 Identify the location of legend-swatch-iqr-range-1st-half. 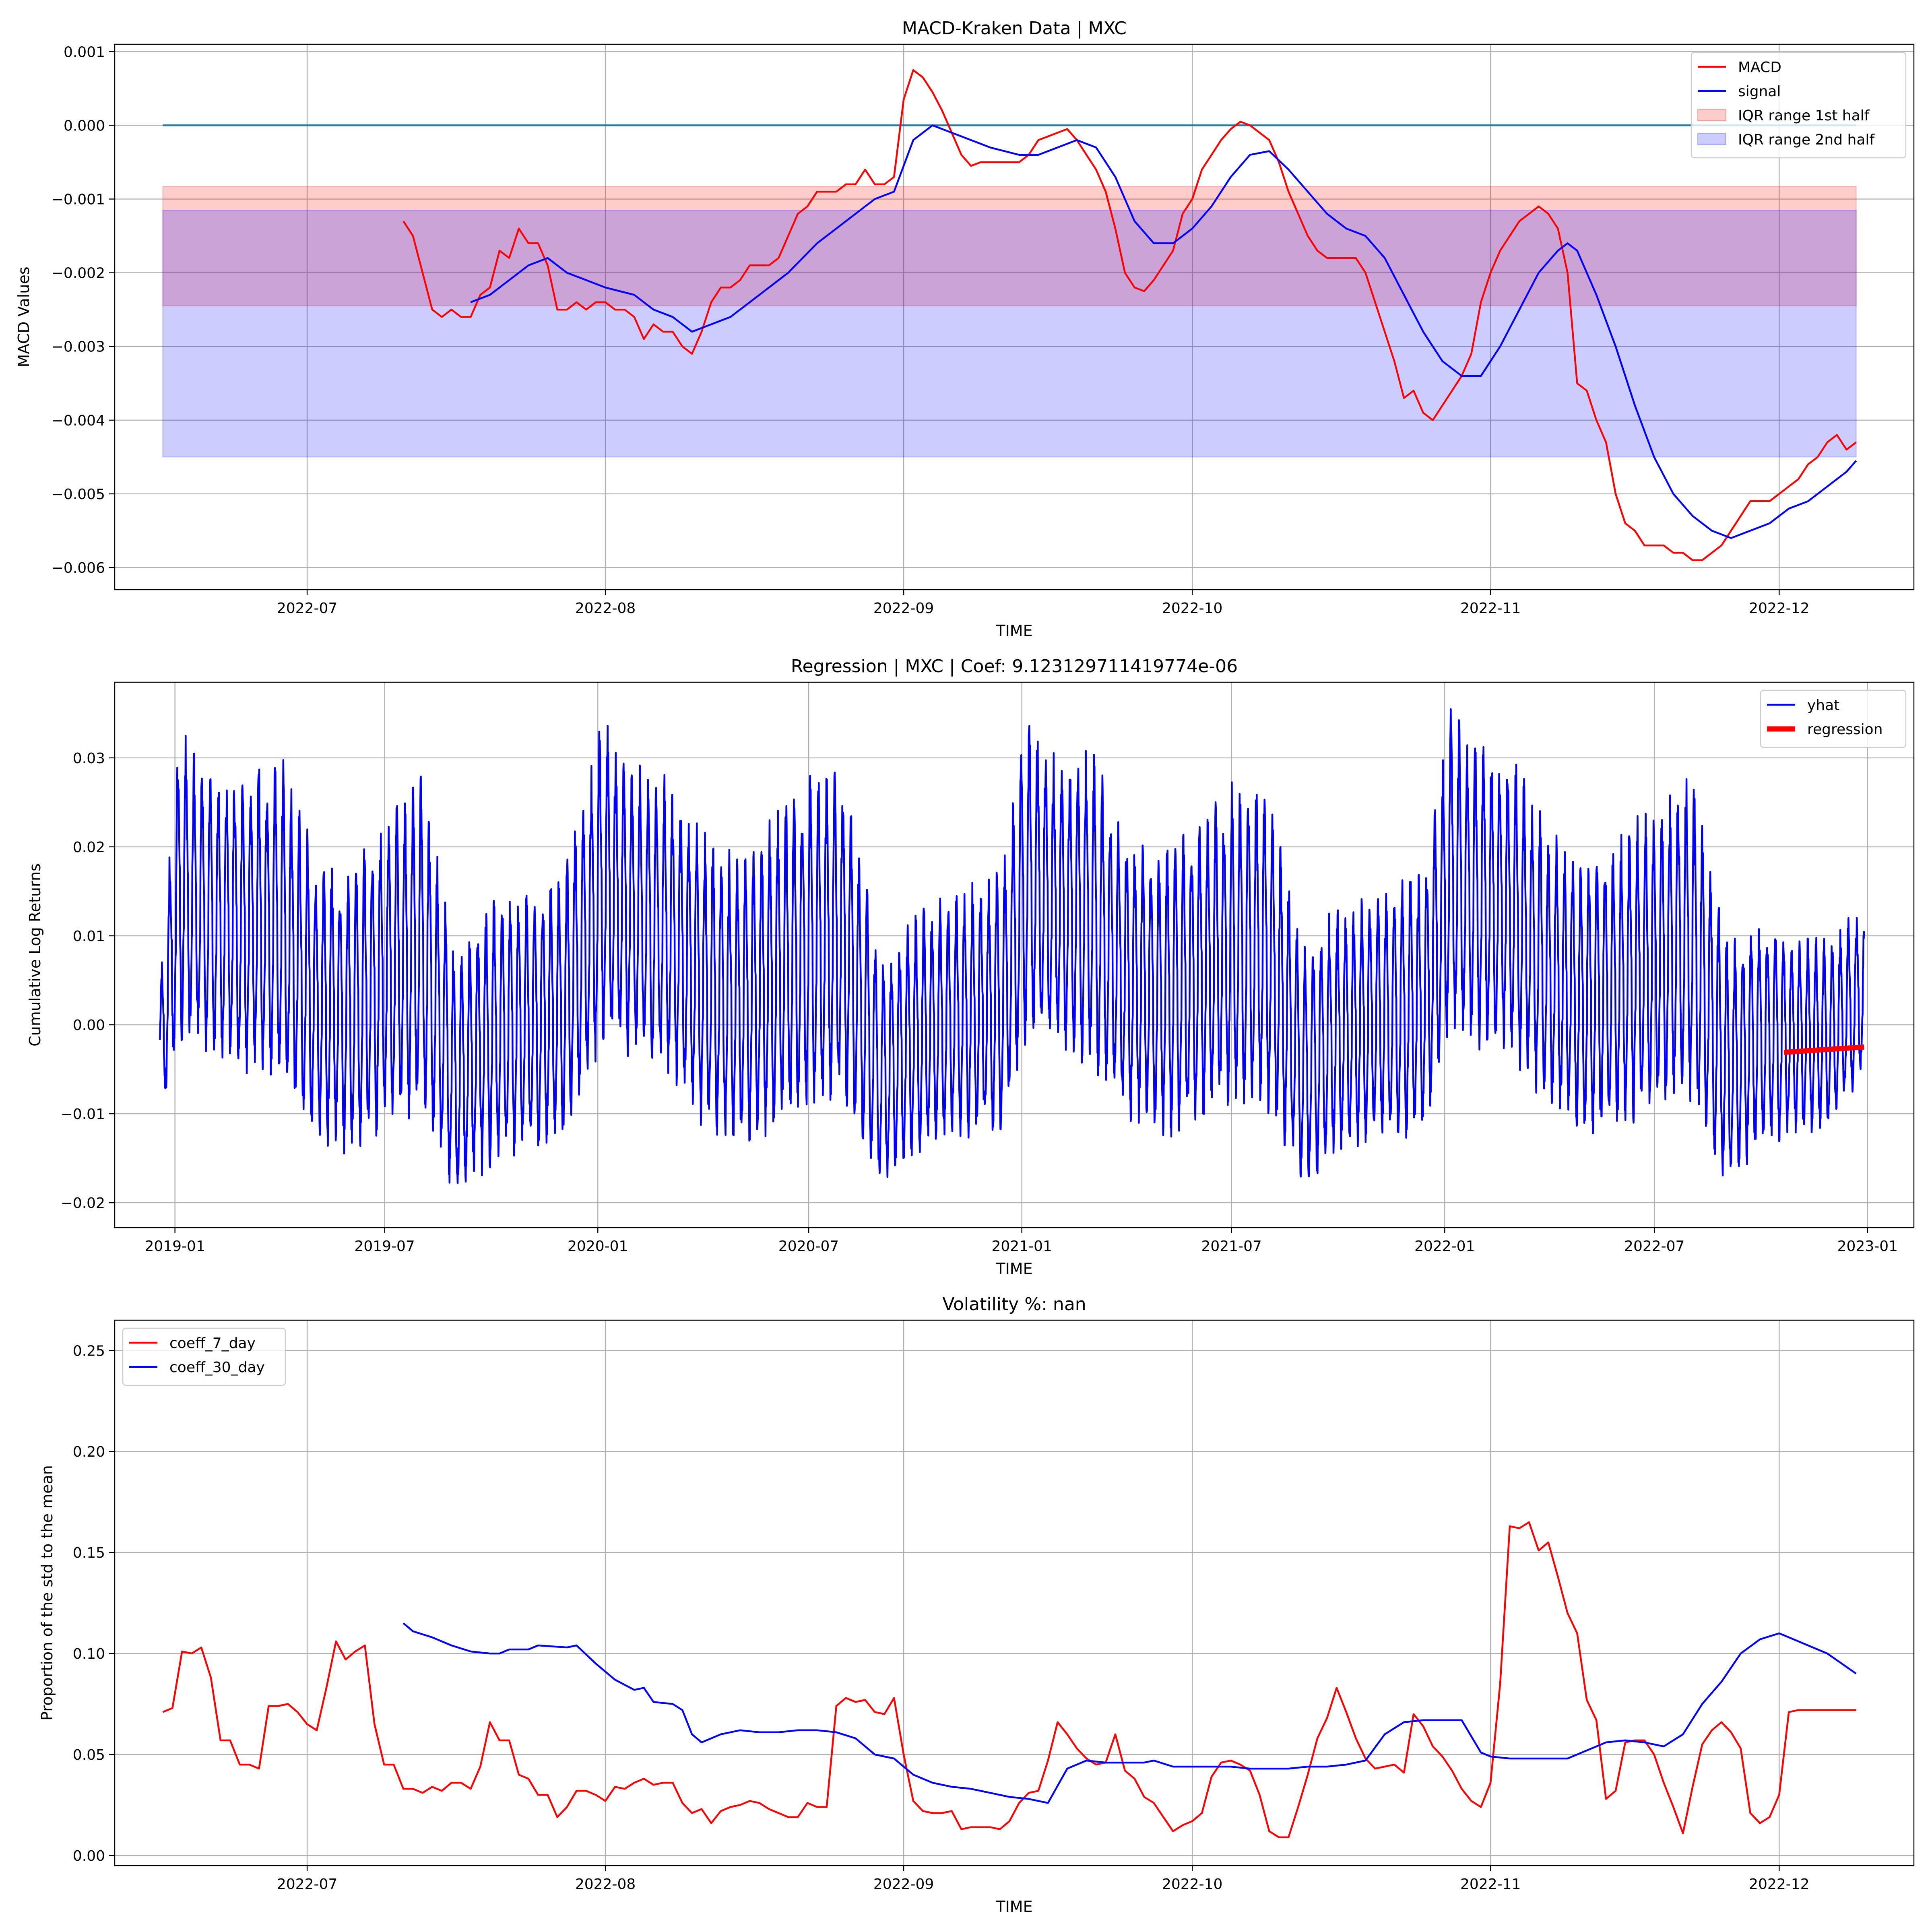
(1711, 115).